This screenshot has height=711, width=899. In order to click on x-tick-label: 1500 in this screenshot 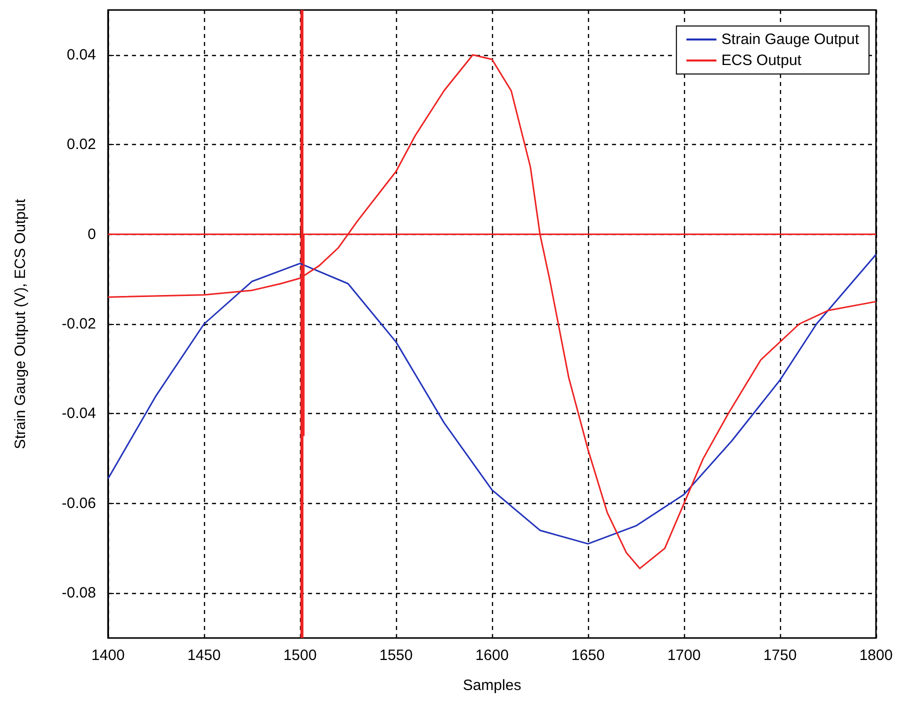, I will do `click(300, 655)`.